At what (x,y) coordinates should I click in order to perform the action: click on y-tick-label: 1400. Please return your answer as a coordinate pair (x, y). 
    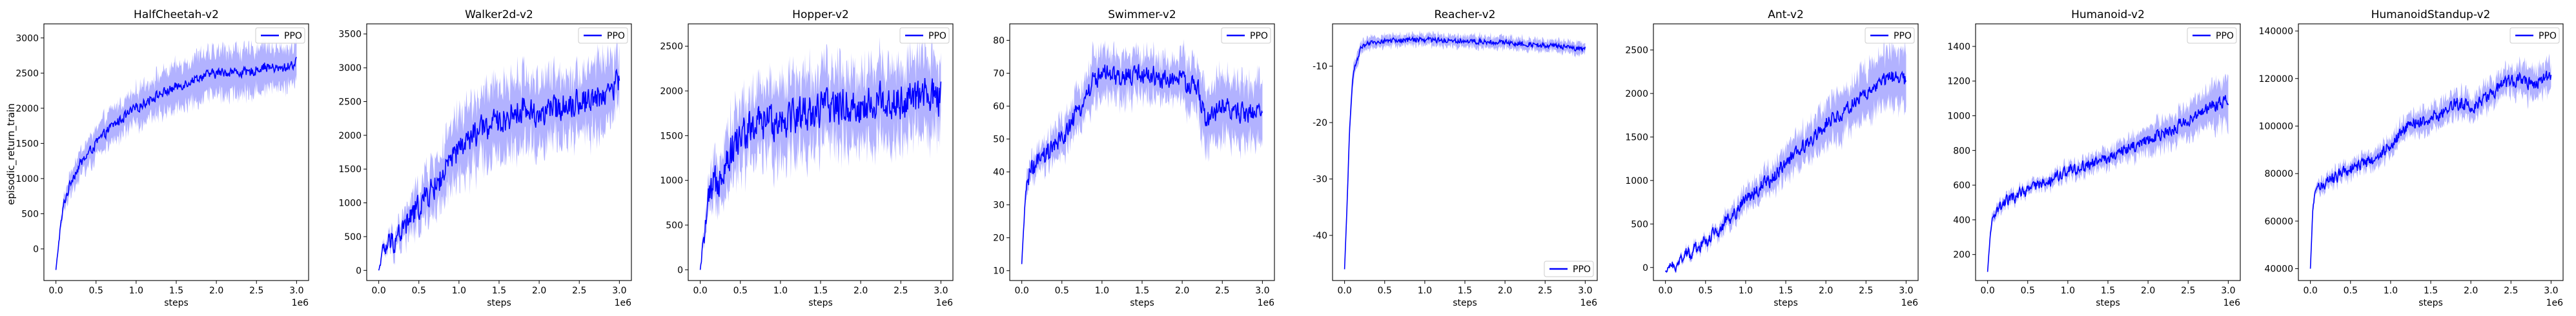
    Looking at the image, I should click on (1958, 47).